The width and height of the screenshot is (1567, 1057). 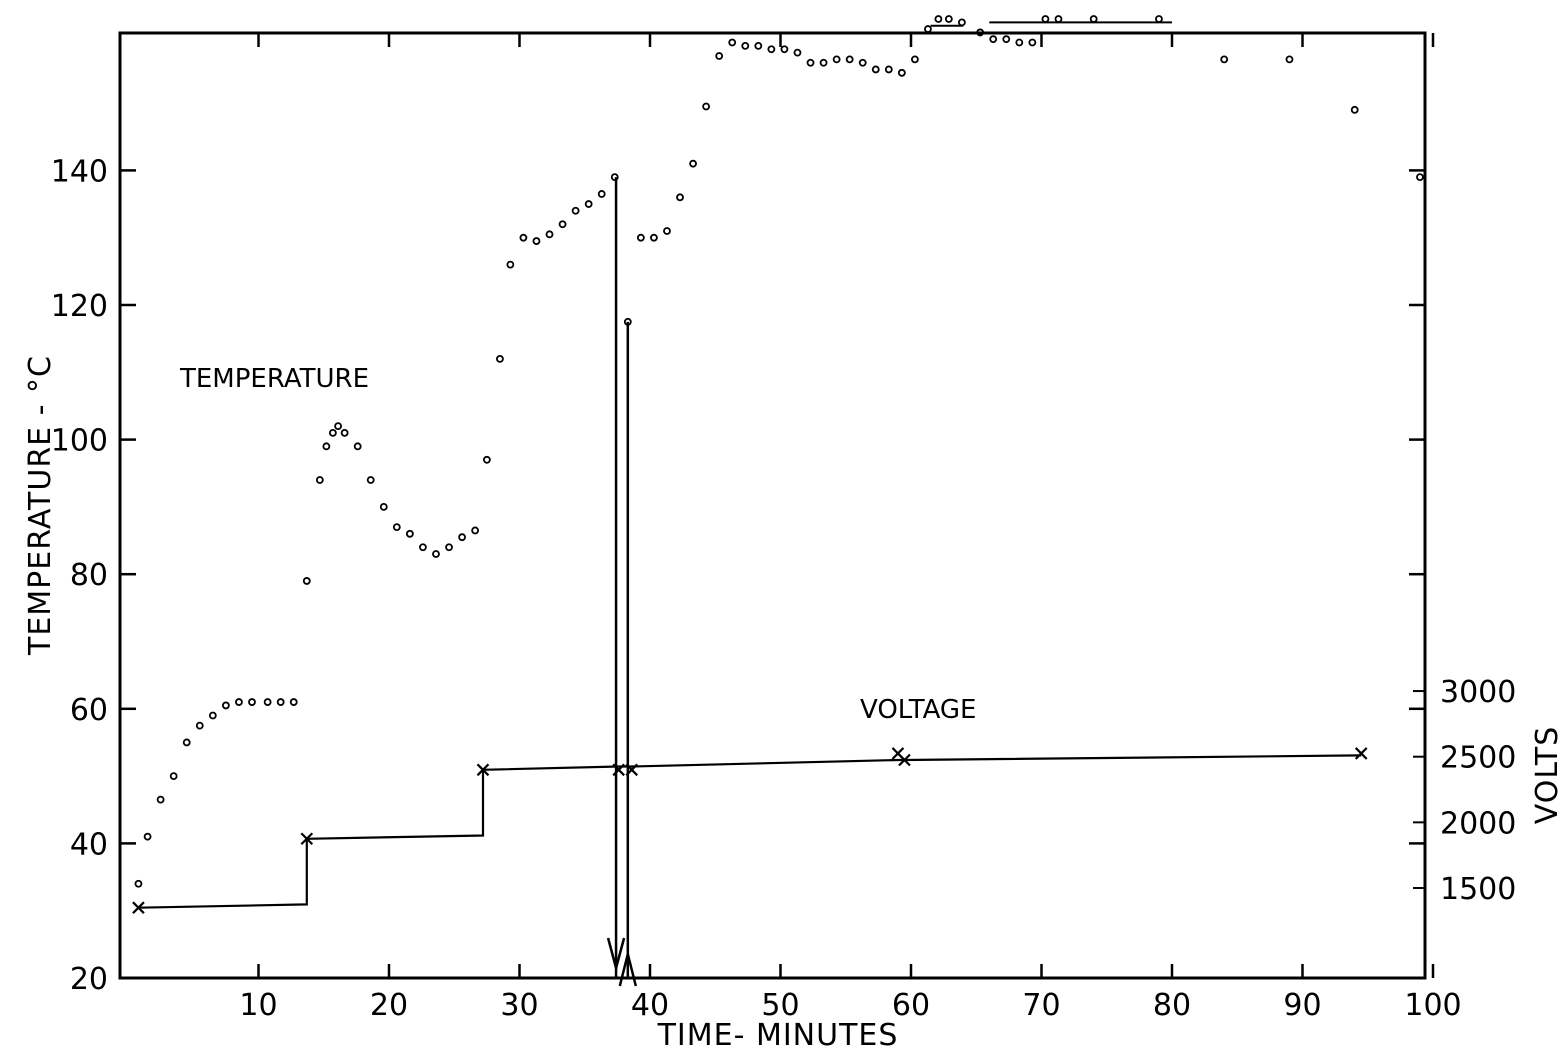 I want to click on x-tick-label: 70, so click(x=1041, y=1005).